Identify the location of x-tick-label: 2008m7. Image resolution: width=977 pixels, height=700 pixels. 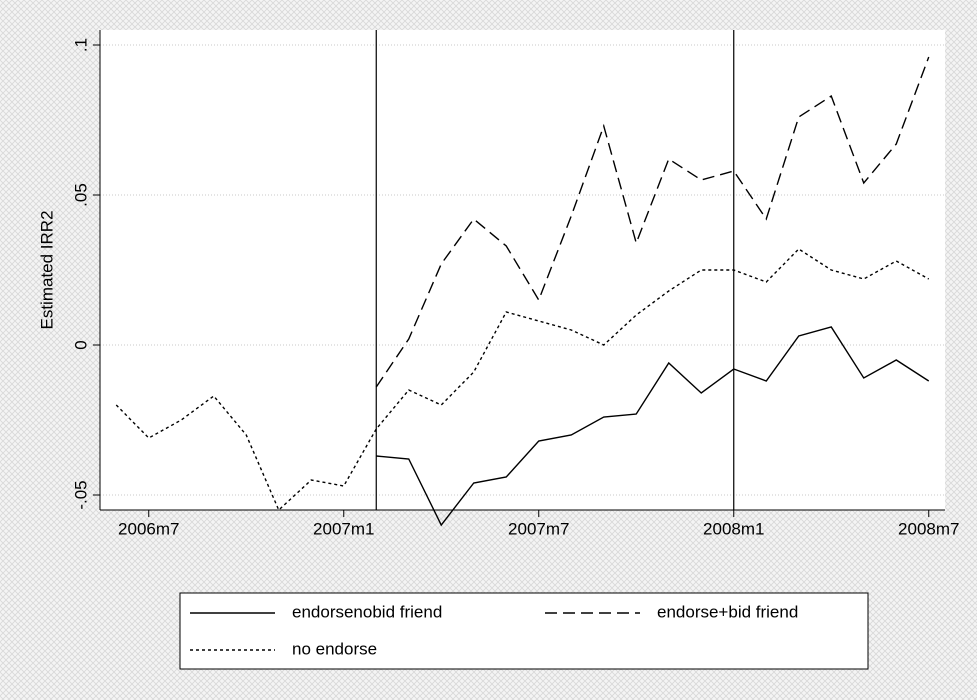
(928, 528).